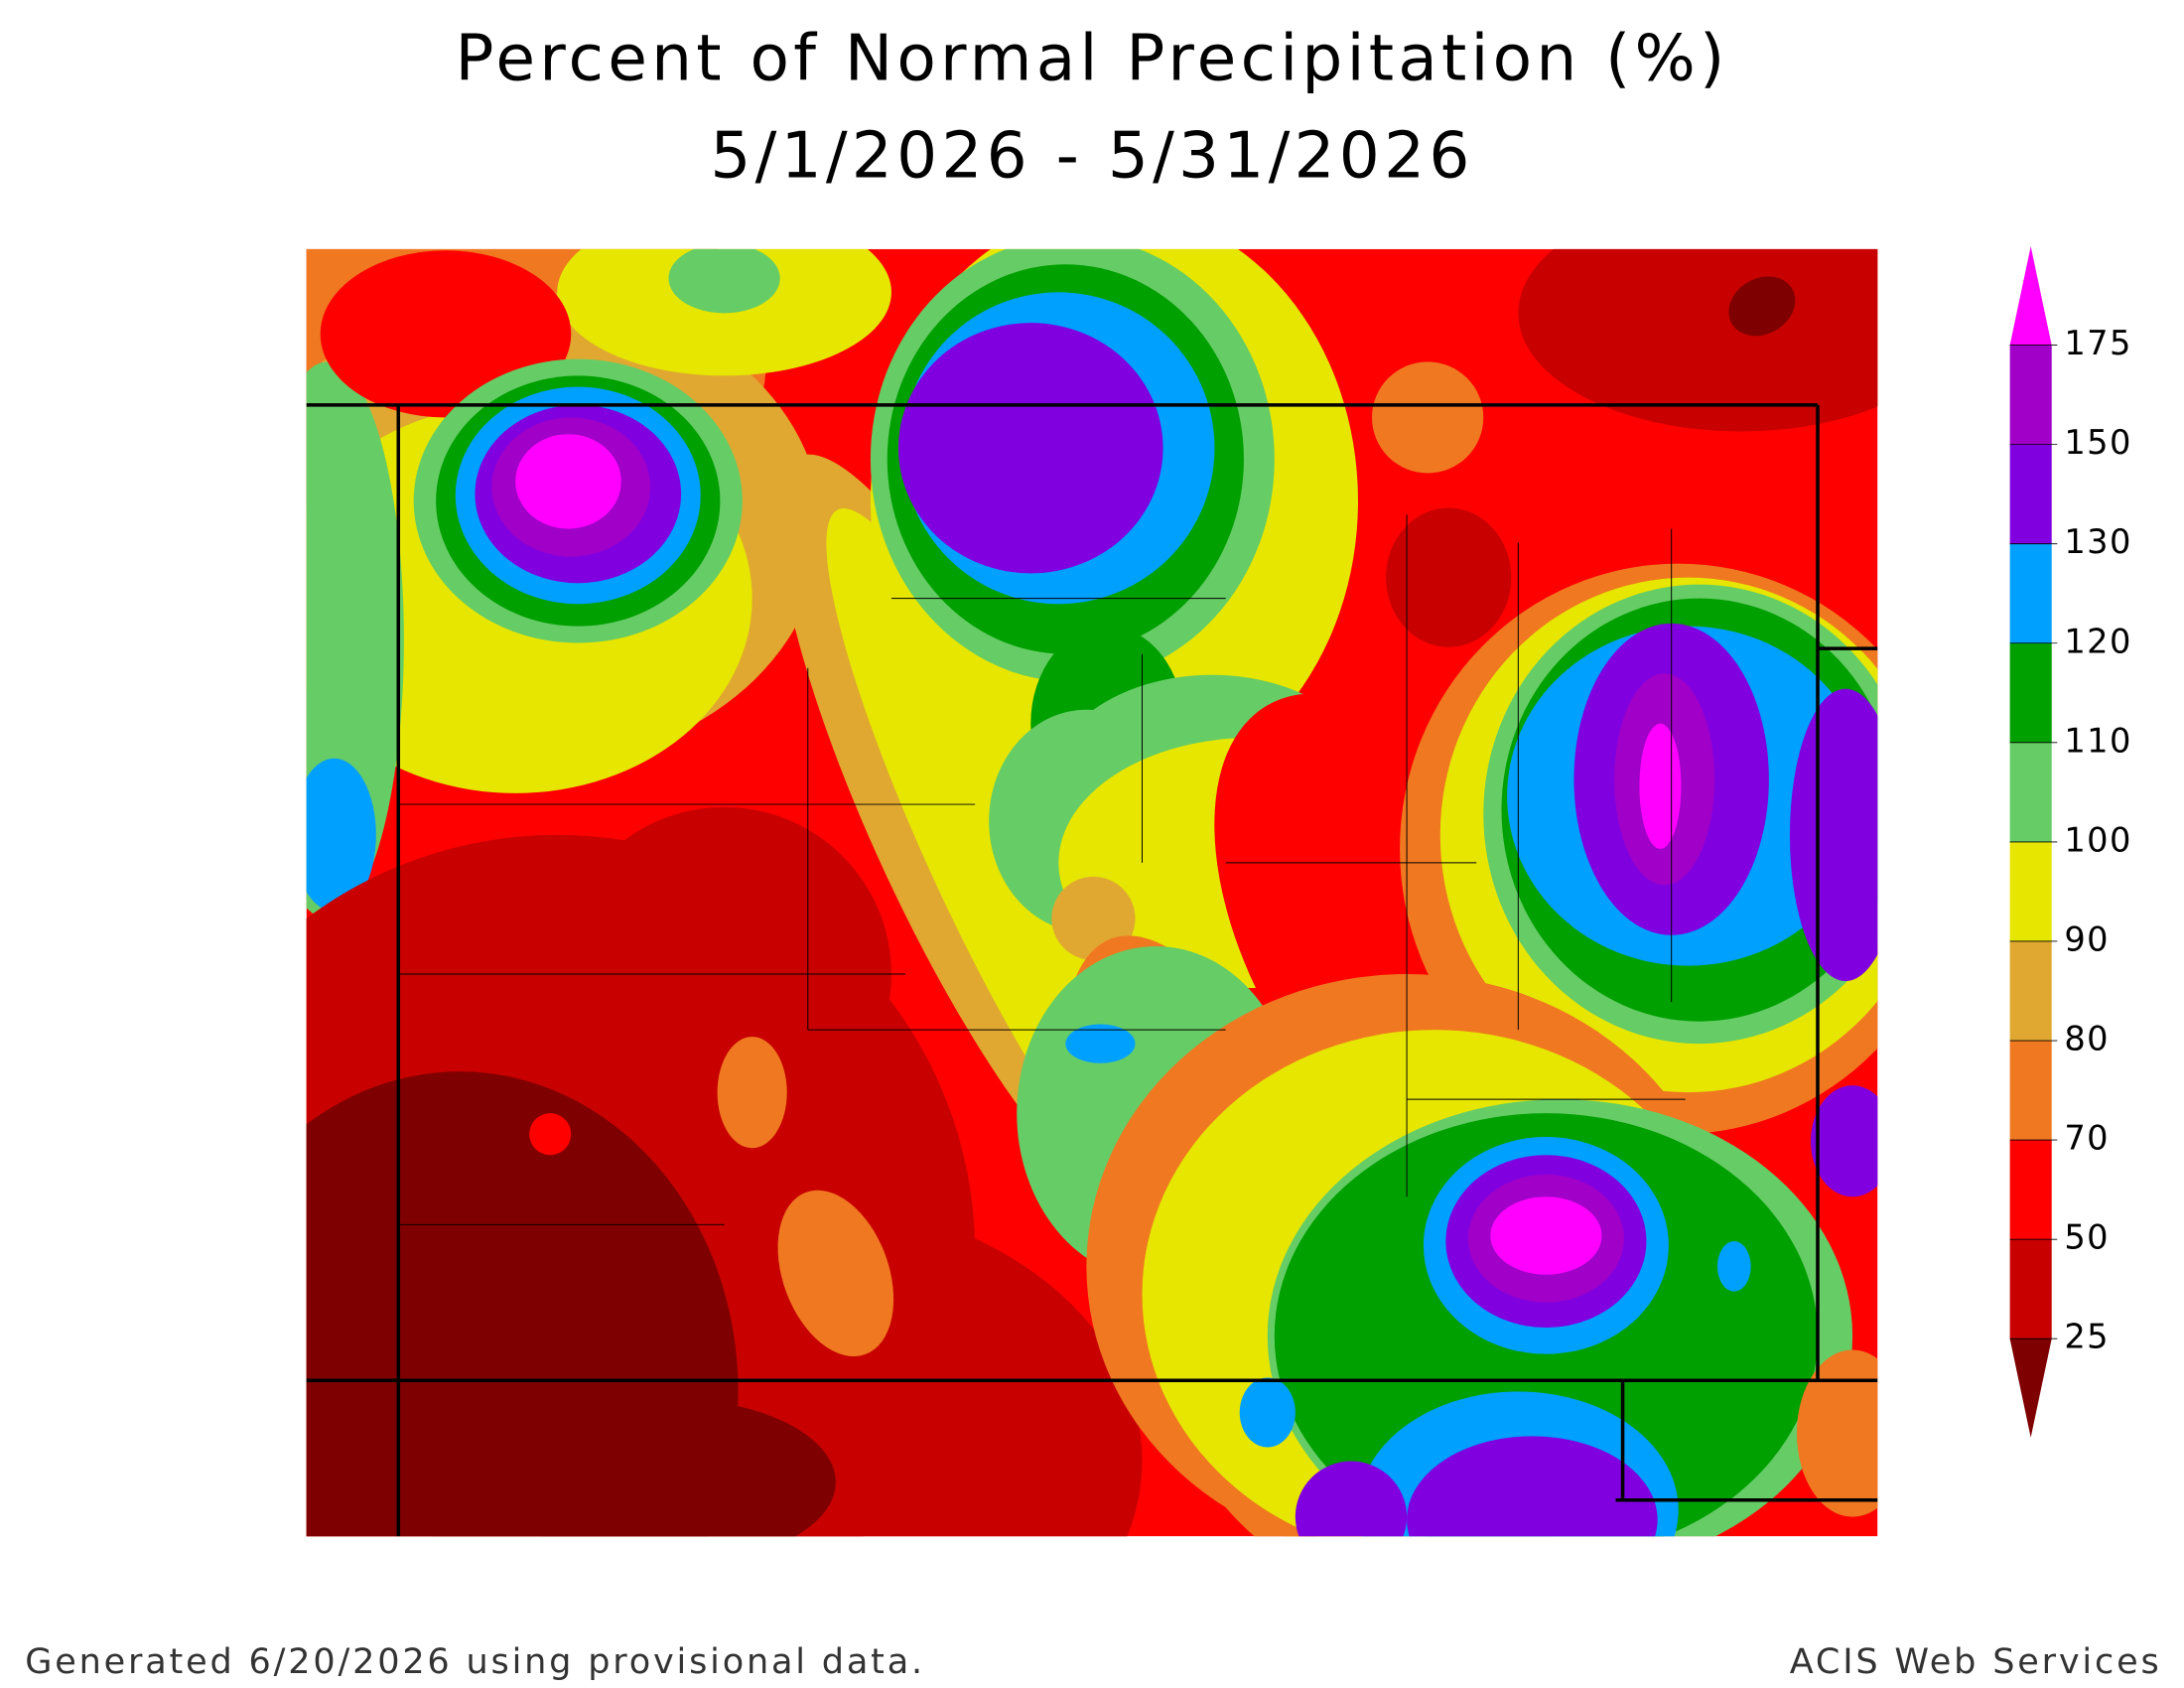 The width and height of the screenshot is (2184, 1688). Describe the element at coordinates (2087, 938) in the screenshot. I see `legend-label: 90` at that location.